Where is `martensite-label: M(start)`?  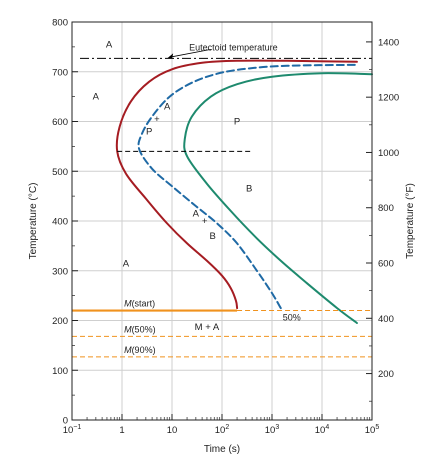 martensite-label: M(start) is located at coordinates (139, 304).